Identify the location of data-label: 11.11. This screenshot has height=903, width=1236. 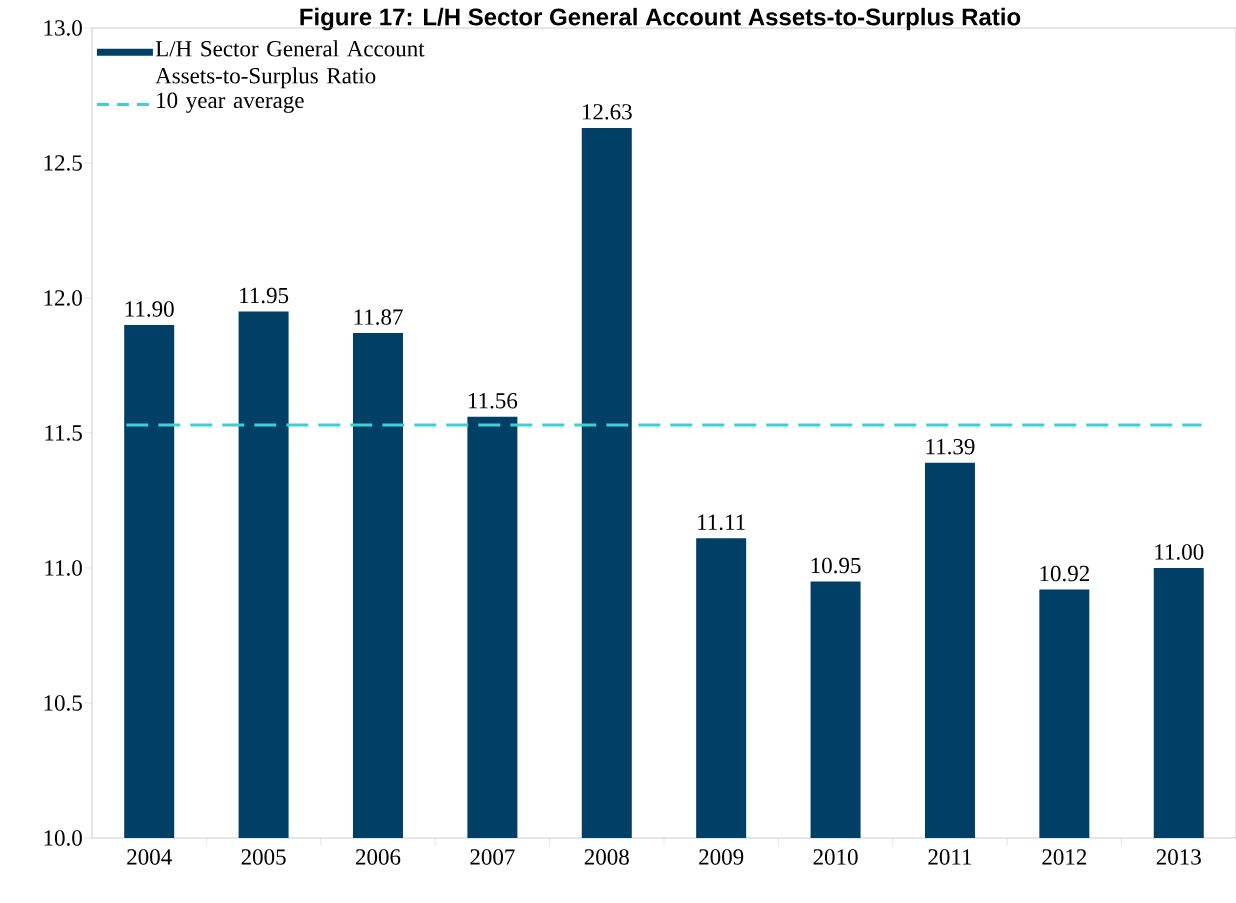
(721, 522).